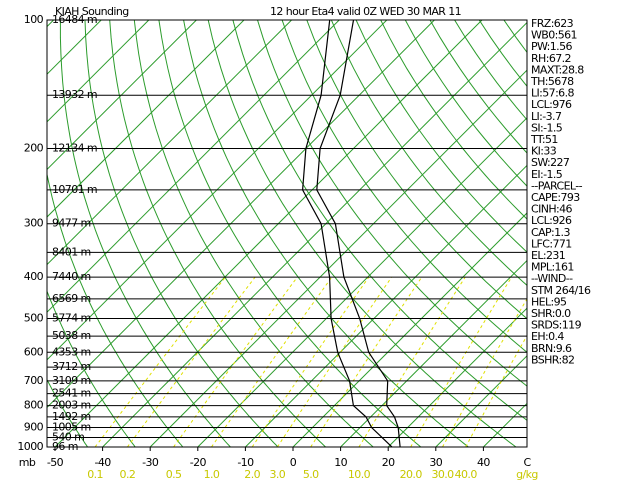  Describe the element at coordinates (34, 426) in the screenshot. I see `y-tick-label: 900` at that location.